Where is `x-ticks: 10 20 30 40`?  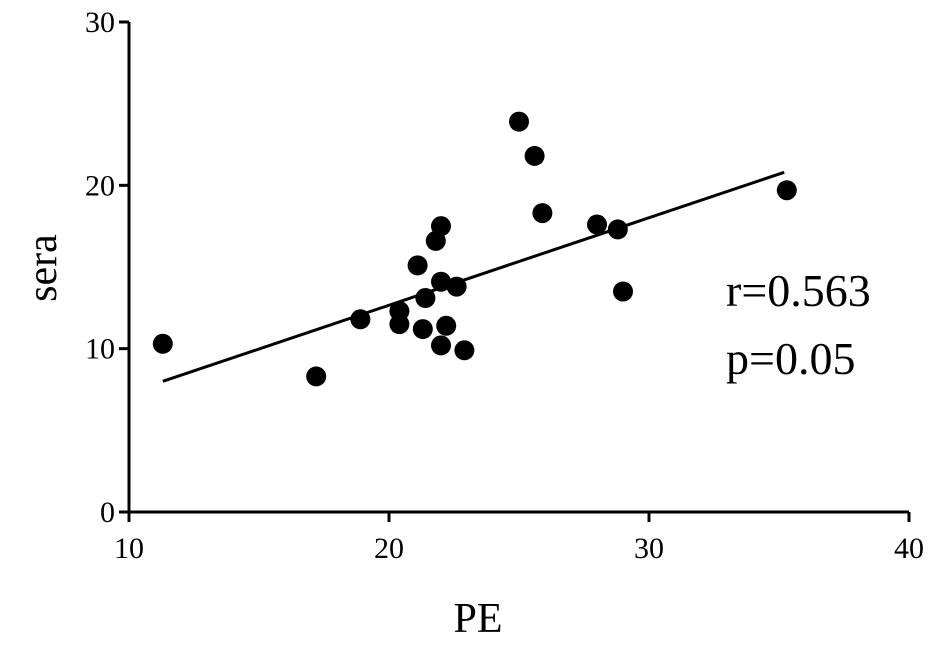
x-ticks: 10 20 30 40 is located at coordinates (519, 538).